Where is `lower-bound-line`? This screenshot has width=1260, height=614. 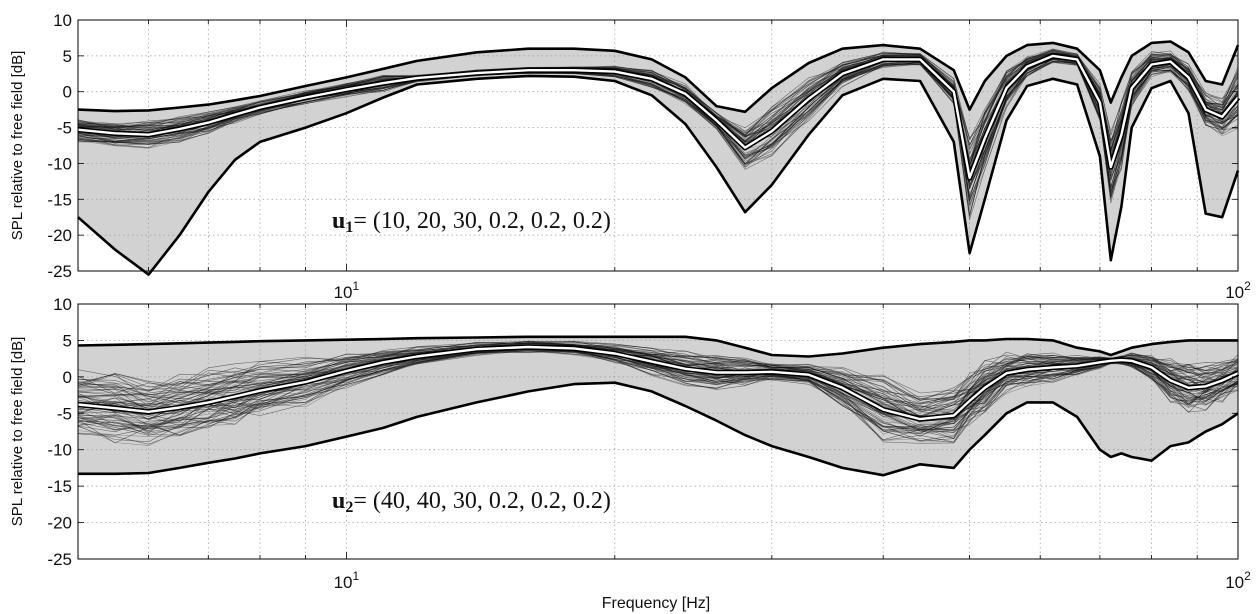
lower-bound-line is located at coordinates (658, 429).